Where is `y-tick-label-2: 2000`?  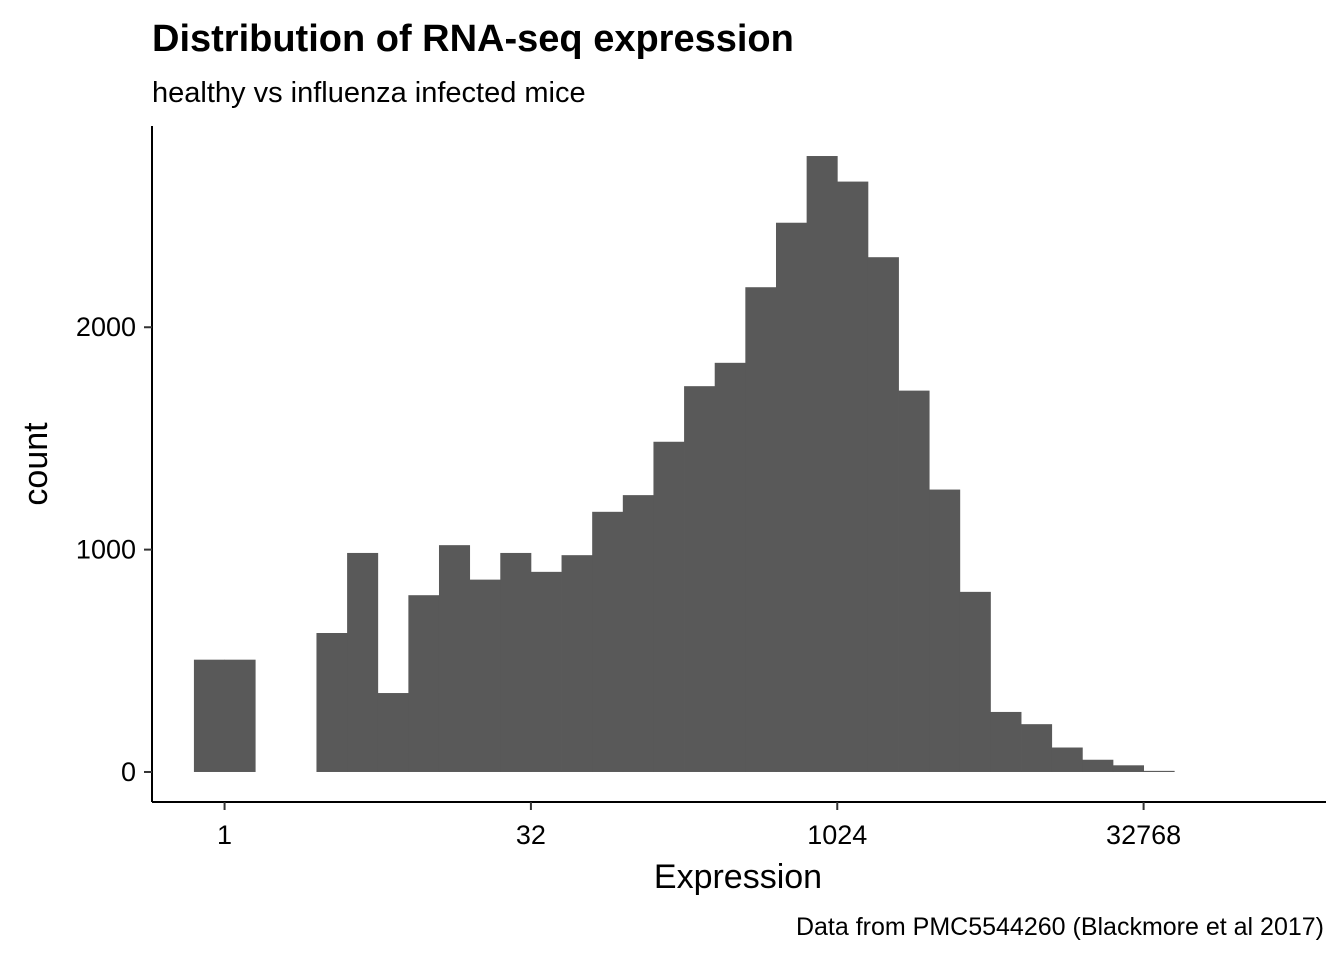
y-tick-label-2: 2000 is located at coordinates (106, 327).